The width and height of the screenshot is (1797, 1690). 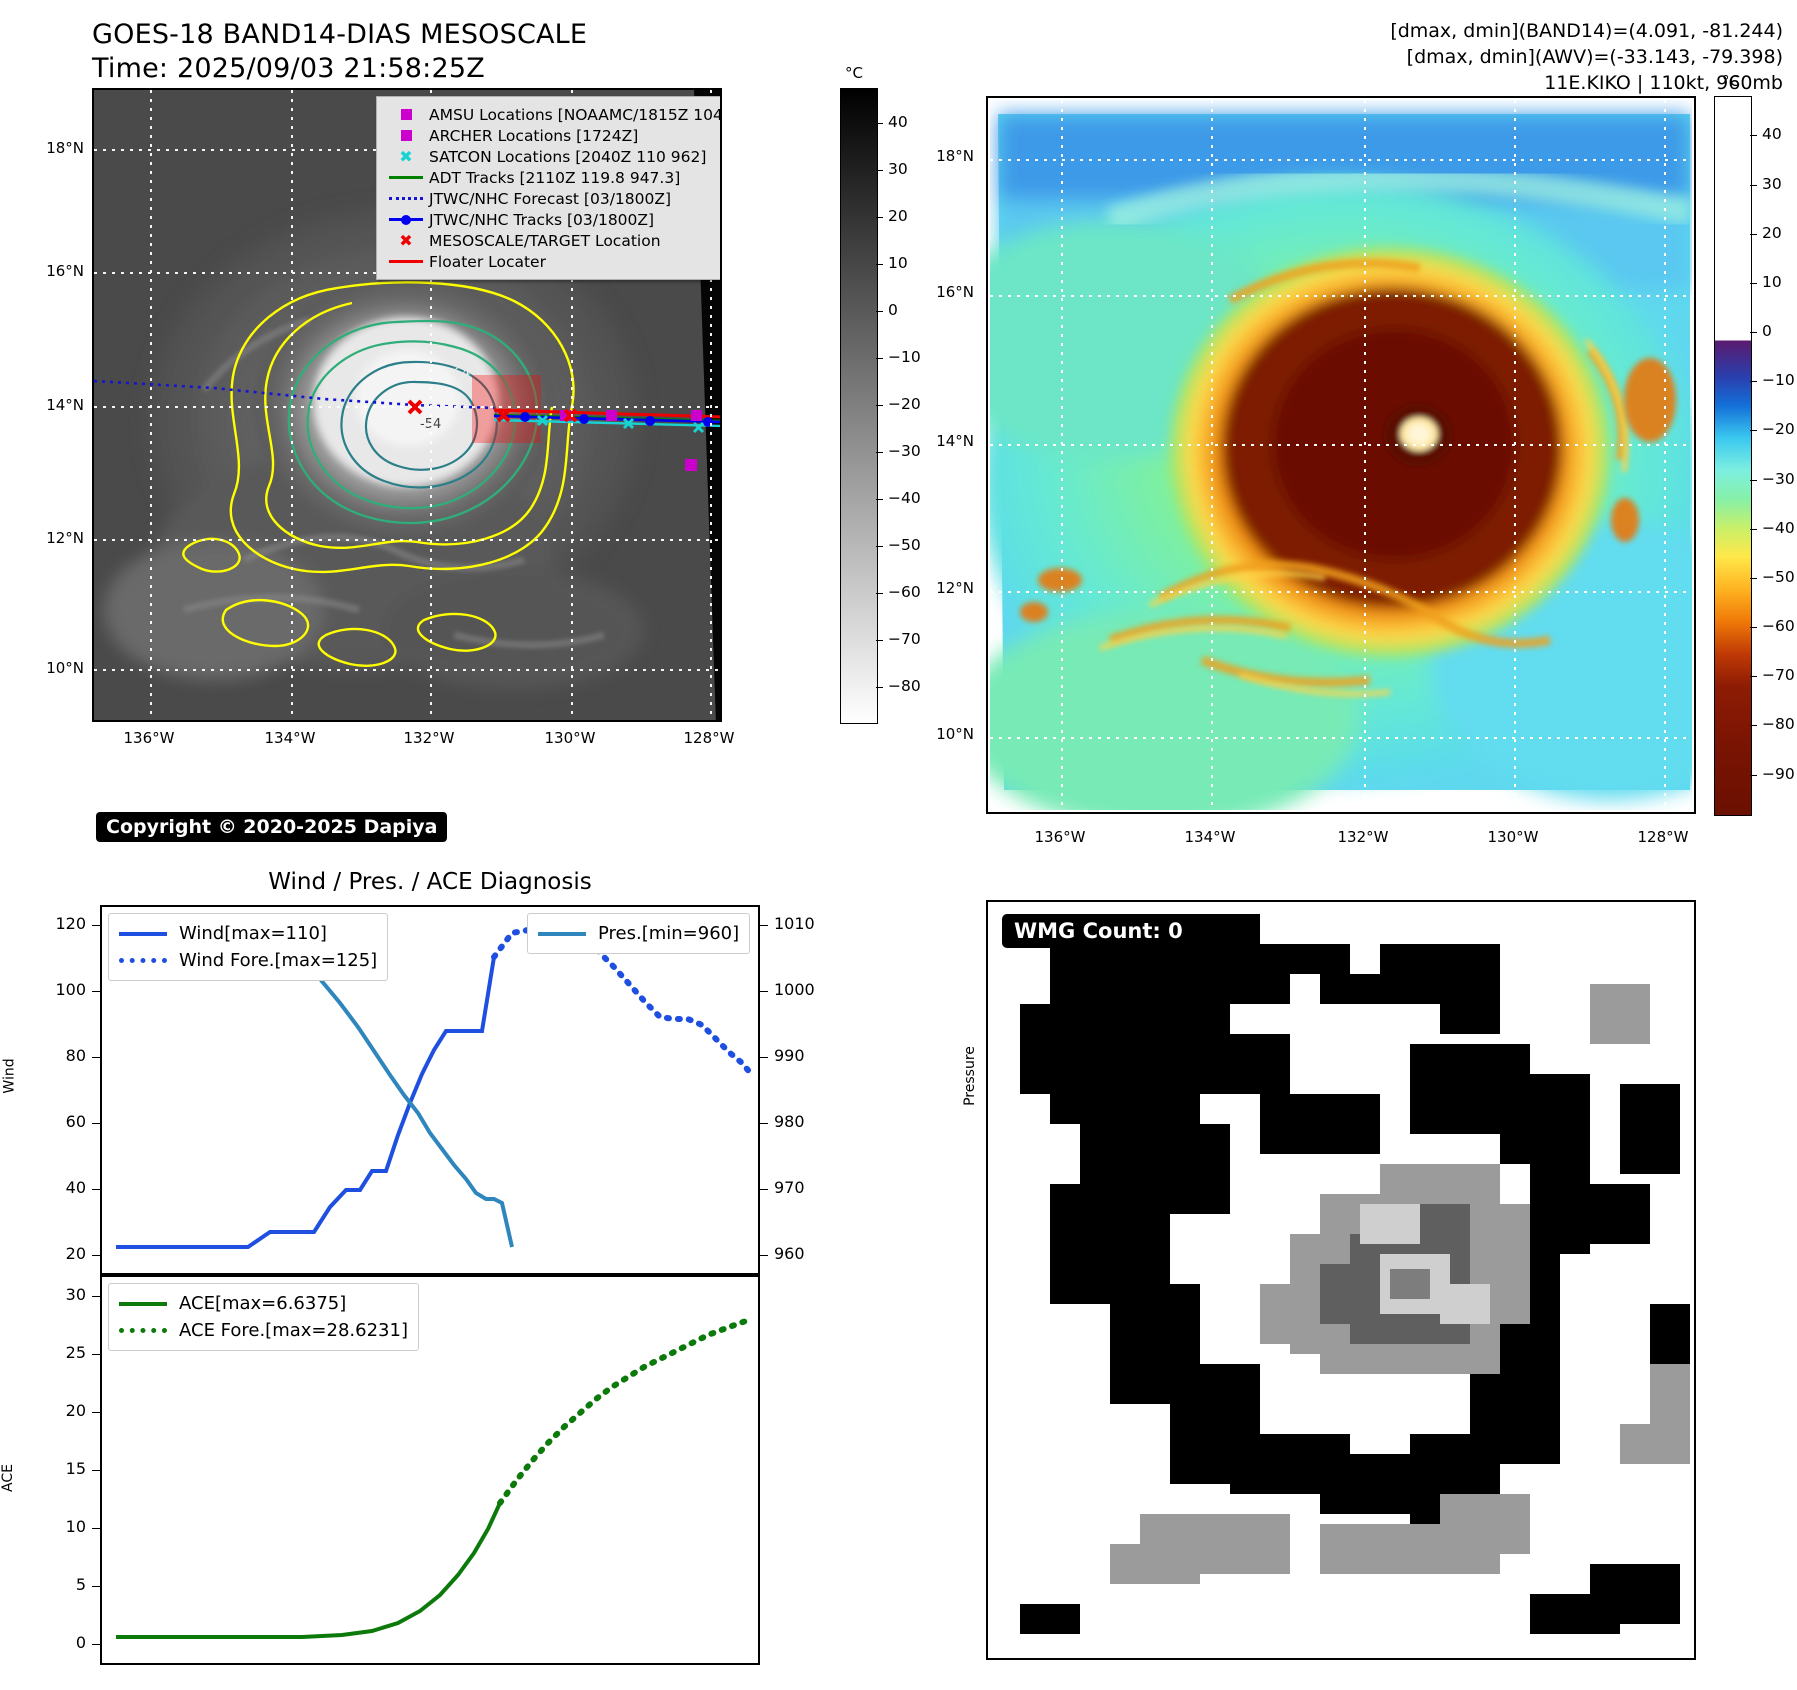 What do you see at coordinates (898, 168) in the screenshot?
I see `colorbar-left-tick-label: 30` at bounding box center [898, 168].